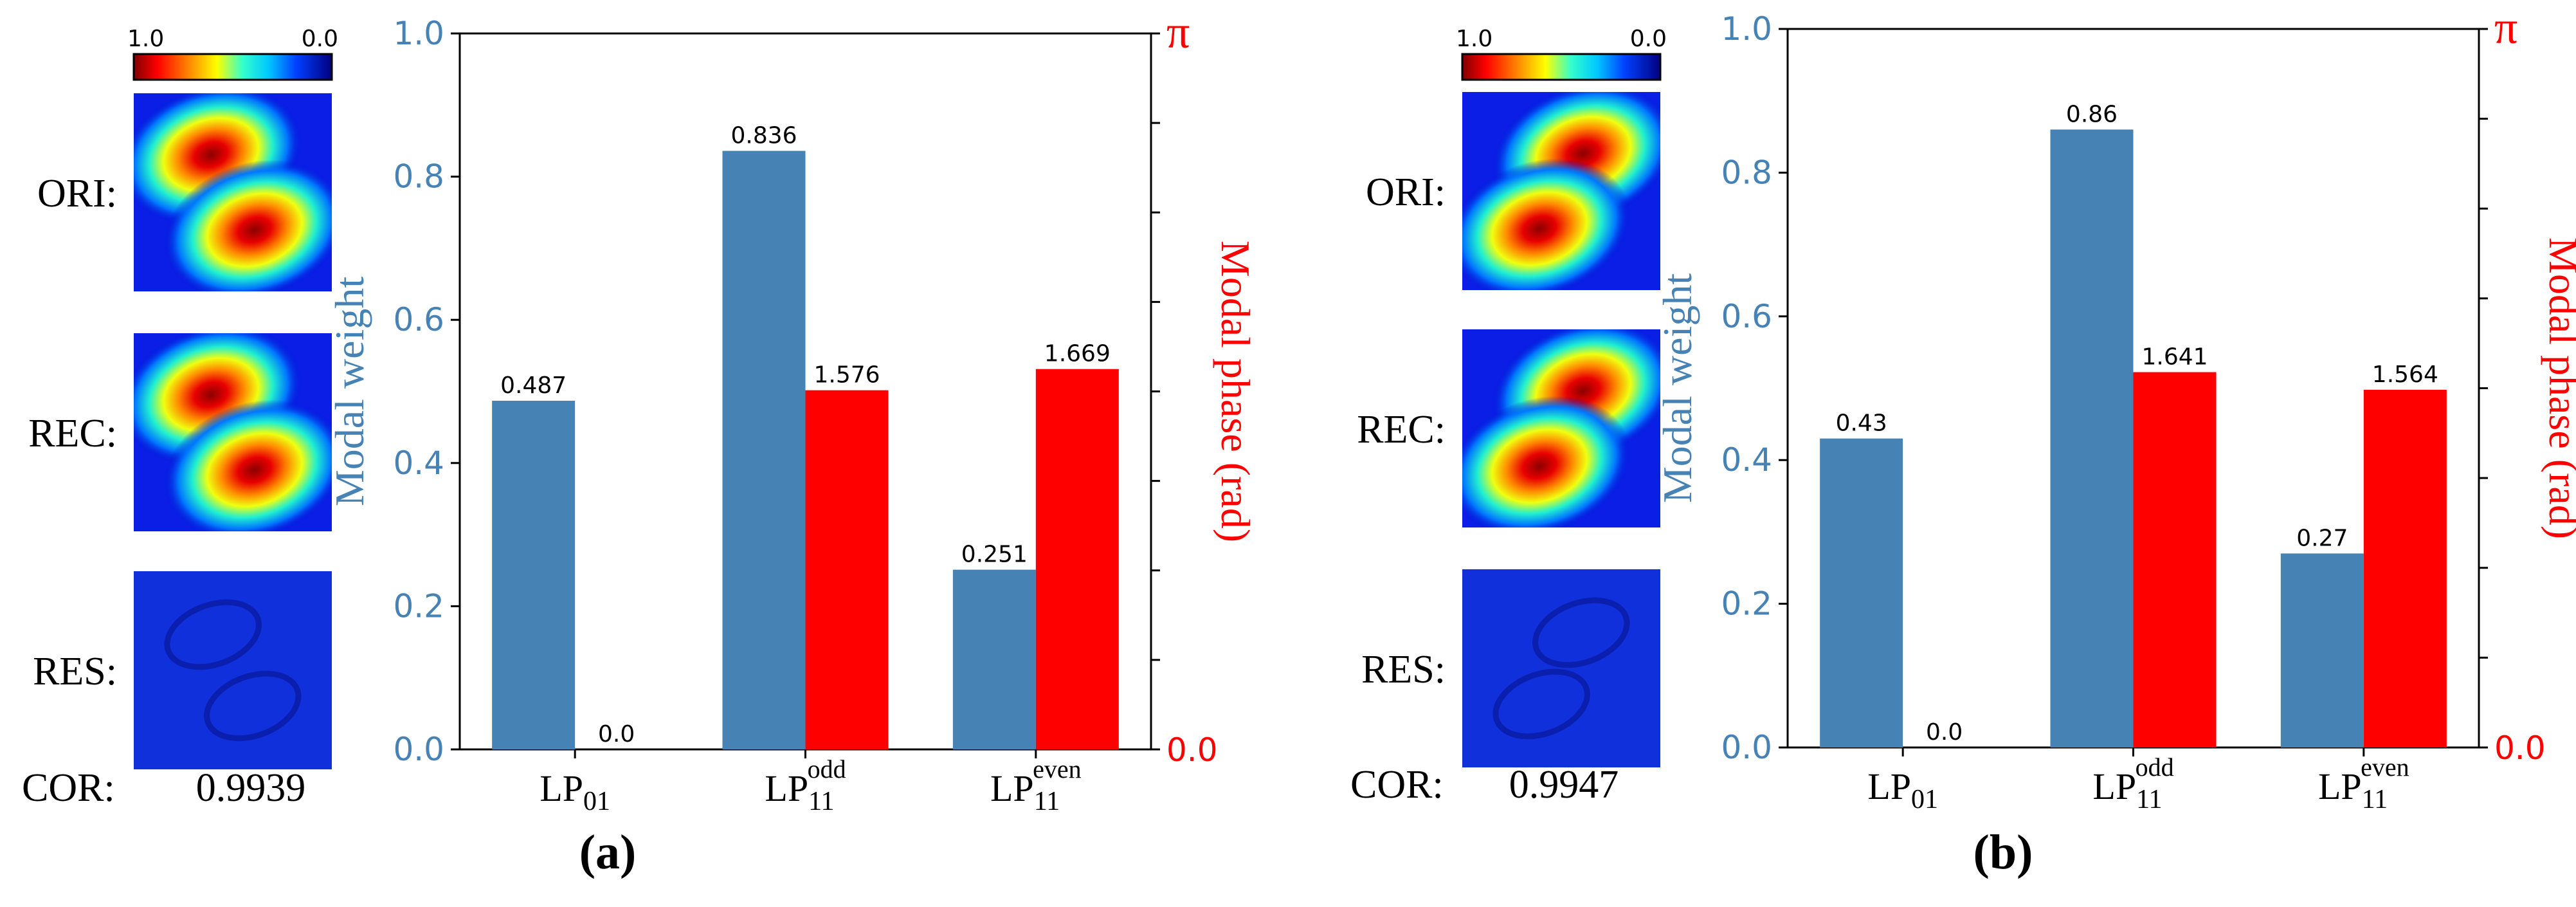  Describe the element at coordinates (994, 555) in the screenshot. I see `weight-value-label-2: 0.251` at that location.